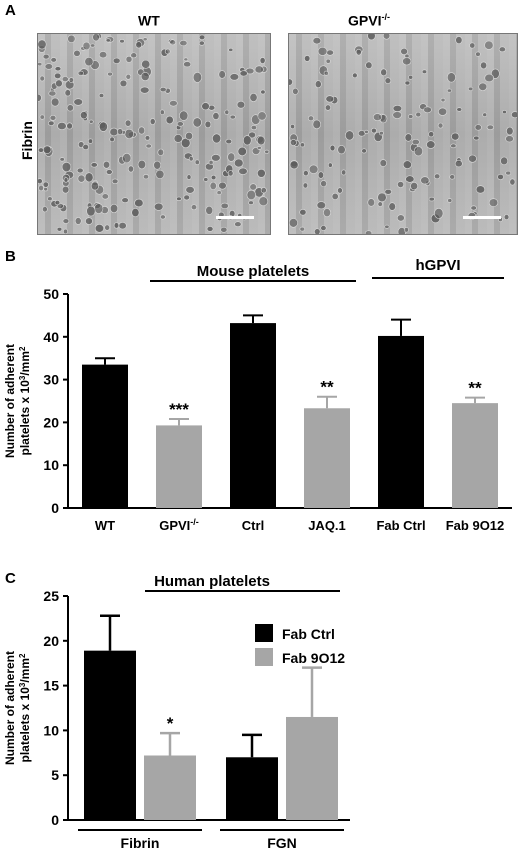  Describe the element at coordinates (105, 525) in the screenshot. I see `x-tick-label: WT` at that location.